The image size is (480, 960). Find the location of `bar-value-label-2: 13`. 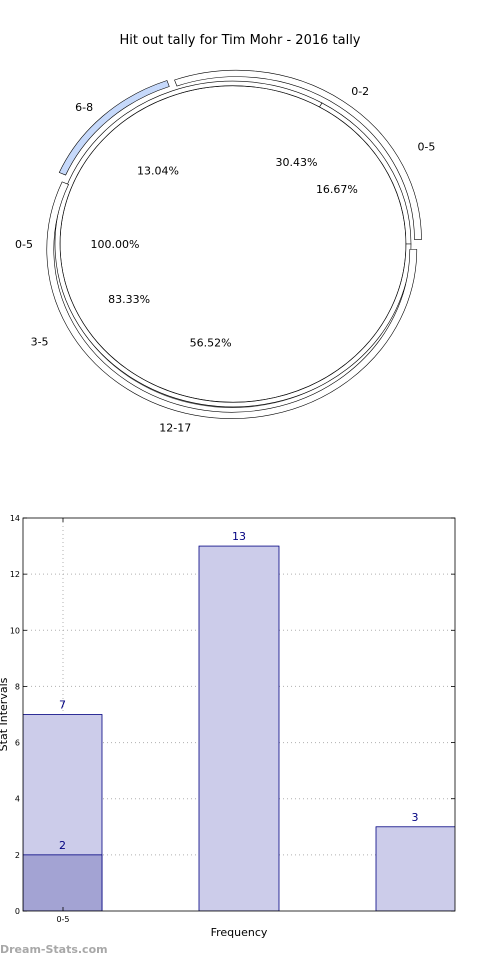

bar-value-label-2: 13 is located at coordinates (239, 536).